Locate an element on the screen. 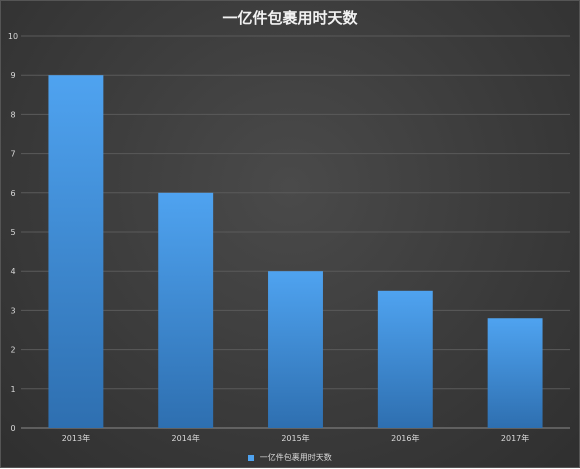 Image resolution: width=580 pixels, height=469 pixels. x-tick-label: 2014年 is located at coordinates (186, 438).